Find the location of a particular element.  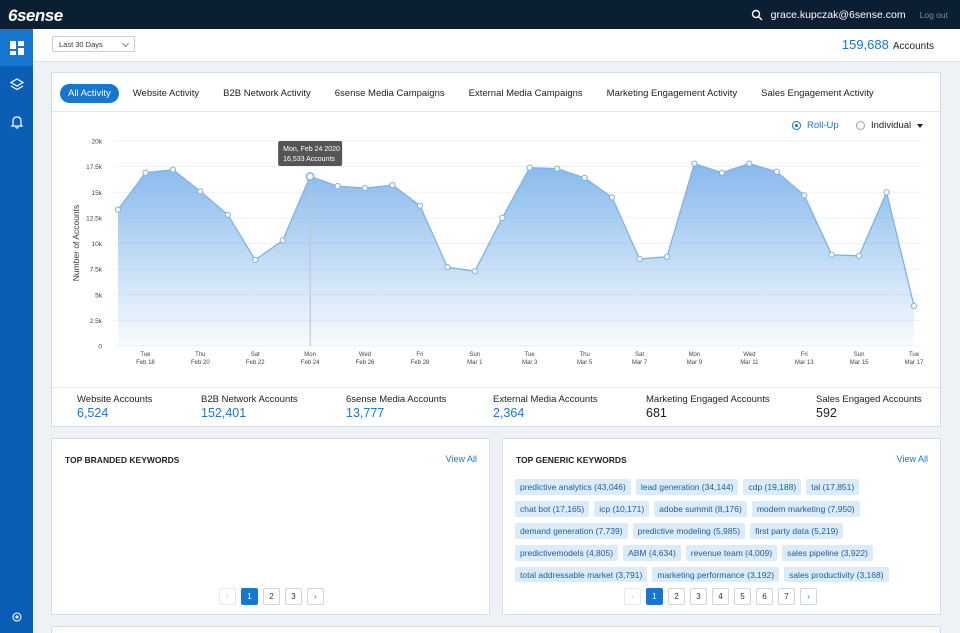

x-tick-label: Tue Mar 3 is located at coordinates (530, 359).